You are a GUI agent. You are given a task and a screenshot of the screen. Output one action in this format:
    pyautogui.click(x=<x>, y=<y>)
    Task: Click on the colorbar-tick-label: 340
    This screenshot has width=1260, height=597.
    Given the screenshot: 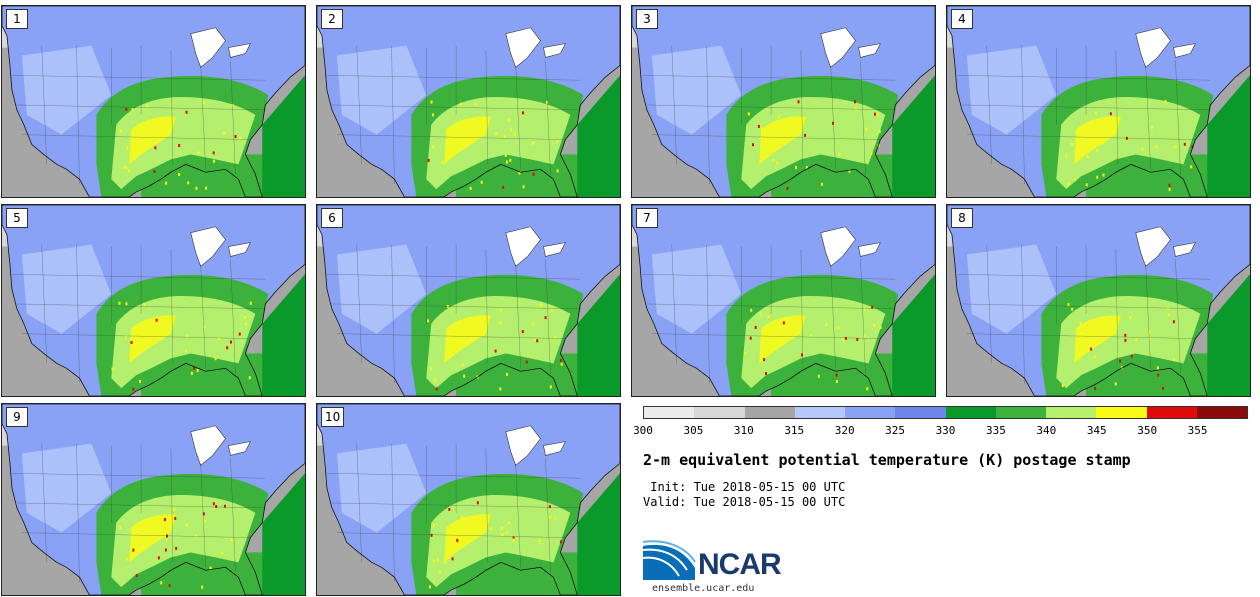 What is the action you would take?
    pyautogui.click(x=1046, y=430)
    